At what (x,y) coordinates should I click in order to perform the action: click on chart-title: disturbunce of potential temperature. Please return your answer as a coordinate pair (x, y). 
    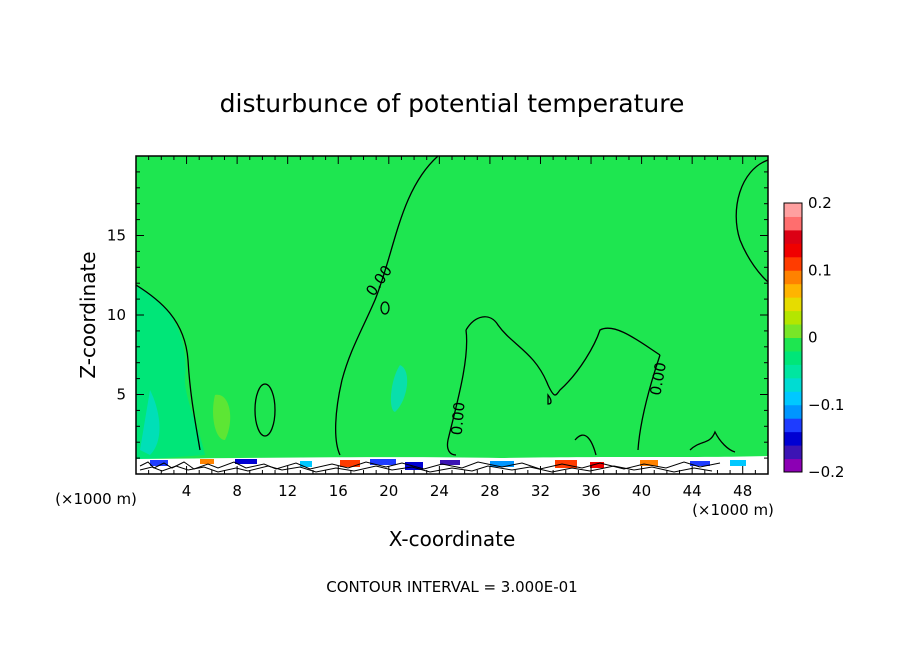
    Looking at the image, I should click on (452, 103).